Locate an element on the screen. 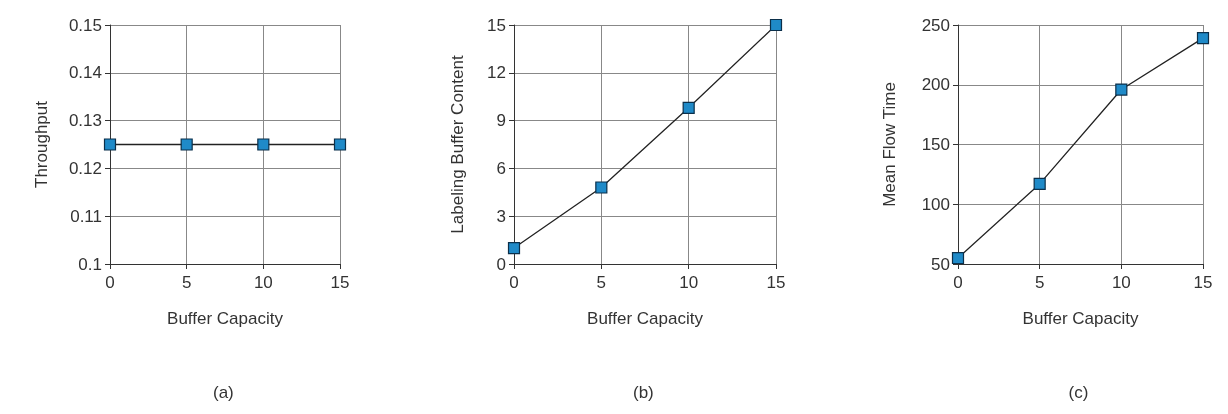 Image resolution: width=1228 pixels, height=414 pixels. y-tick-label: 200 is located at coordinates (935, 85).